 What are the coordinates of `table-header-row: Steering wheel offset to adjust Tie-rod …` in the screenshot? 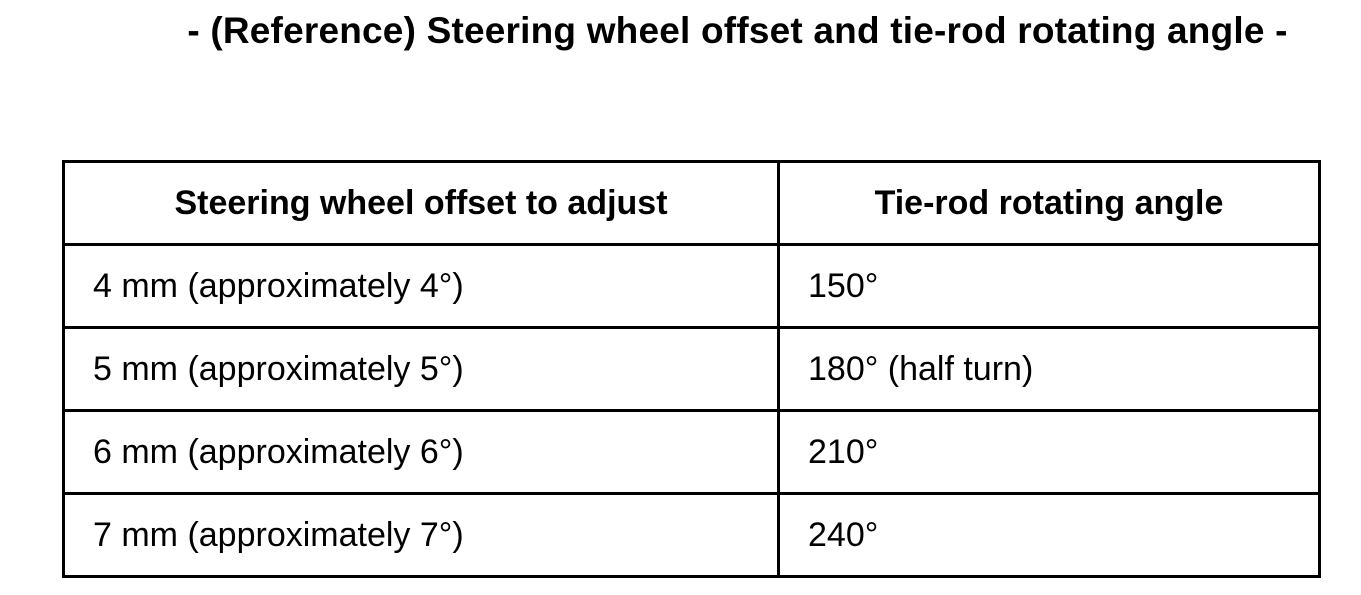 It's located at (691, 203).